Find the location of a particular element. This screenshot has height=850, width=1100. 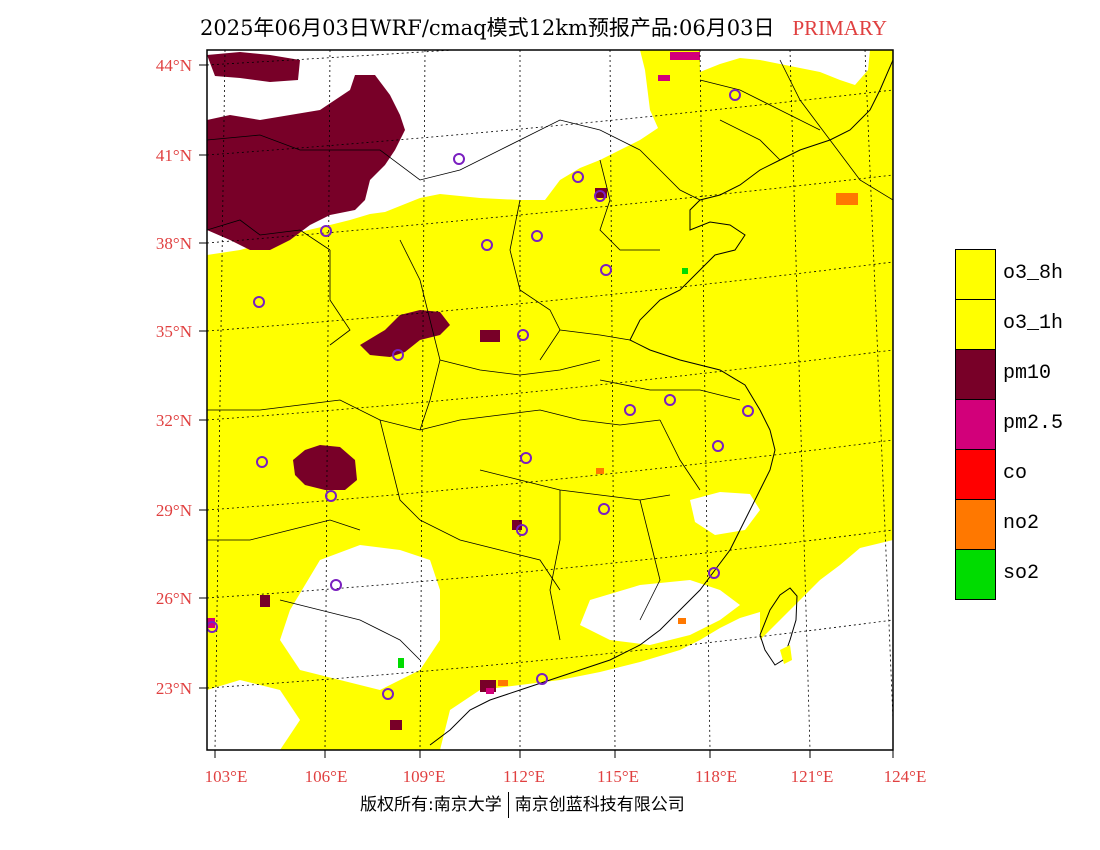

pm10-region-sichuan is located at coordinates (325, 467).